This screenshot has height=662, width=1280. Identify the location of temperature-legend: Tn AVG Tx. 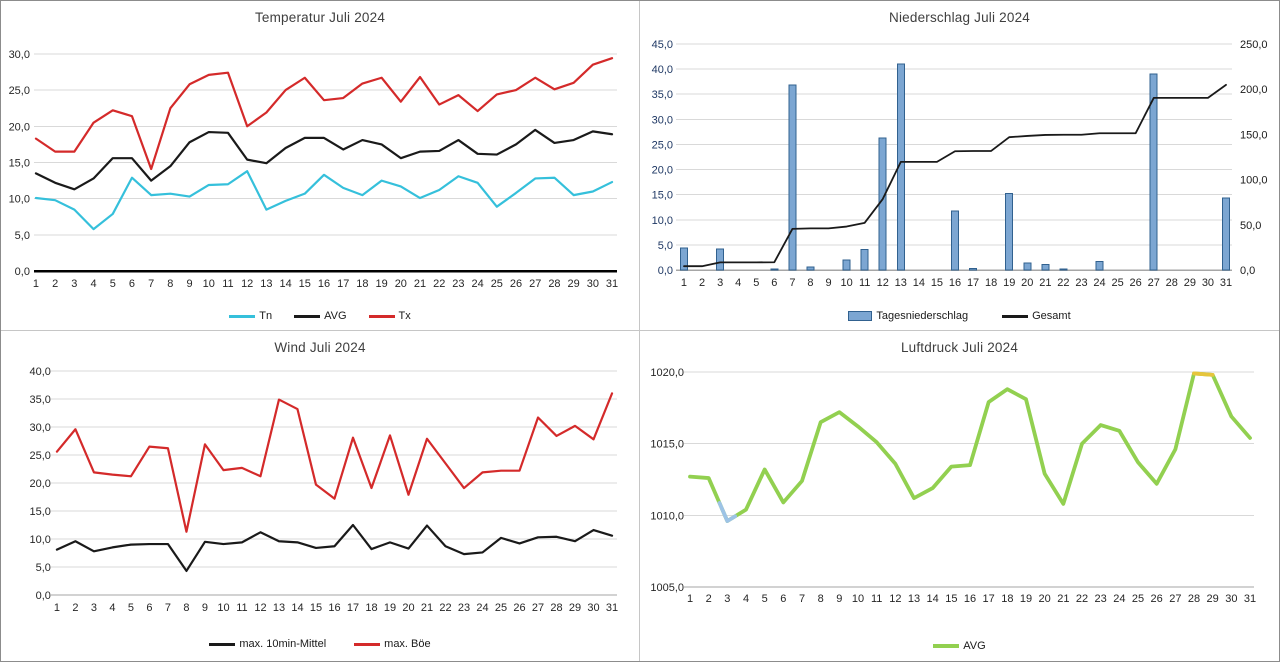
(320, 316).